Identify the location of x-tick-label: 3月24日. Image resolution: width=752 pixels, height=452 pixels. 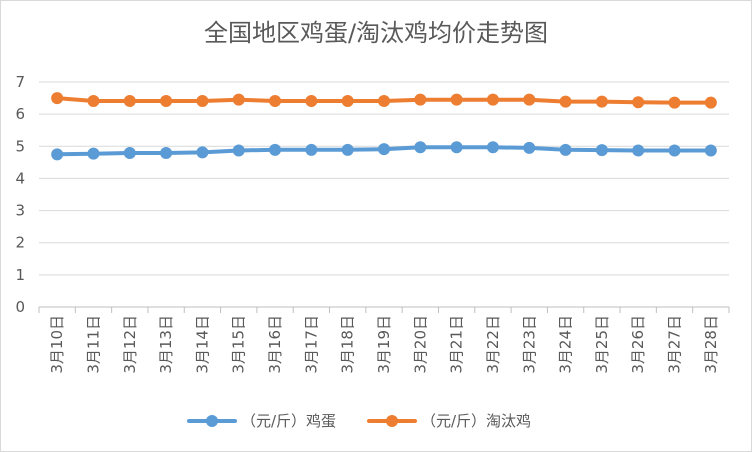
(566, 344).